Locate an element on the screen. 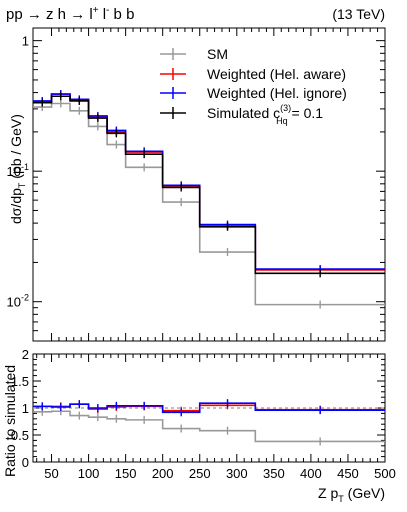 This screenshot has height=512, width=407. ratio-series-sm is located at coordinates (209, 426).